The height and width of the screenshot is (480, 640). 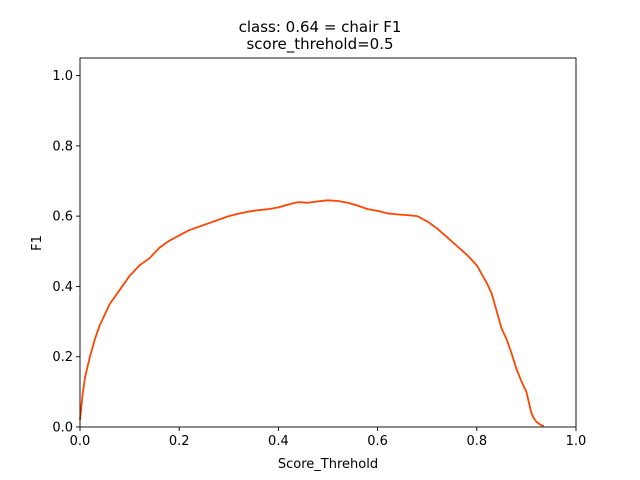 What do you see at coordinates (62, 76) in the screenshot?
I see `y-tick-label: 1.0` at bounding box center [62, 76].